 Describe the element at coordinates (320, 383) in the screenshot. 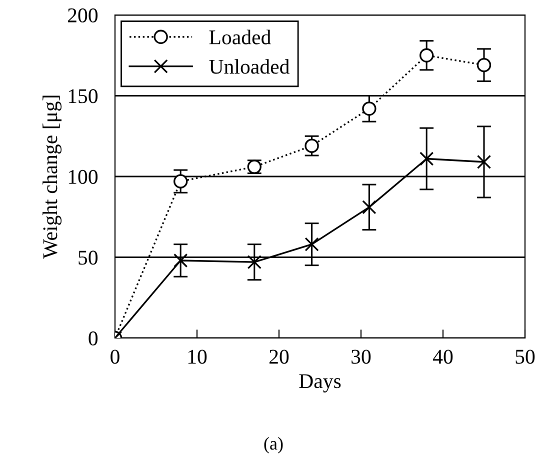

I see `x-axis-title: Days` at that location.